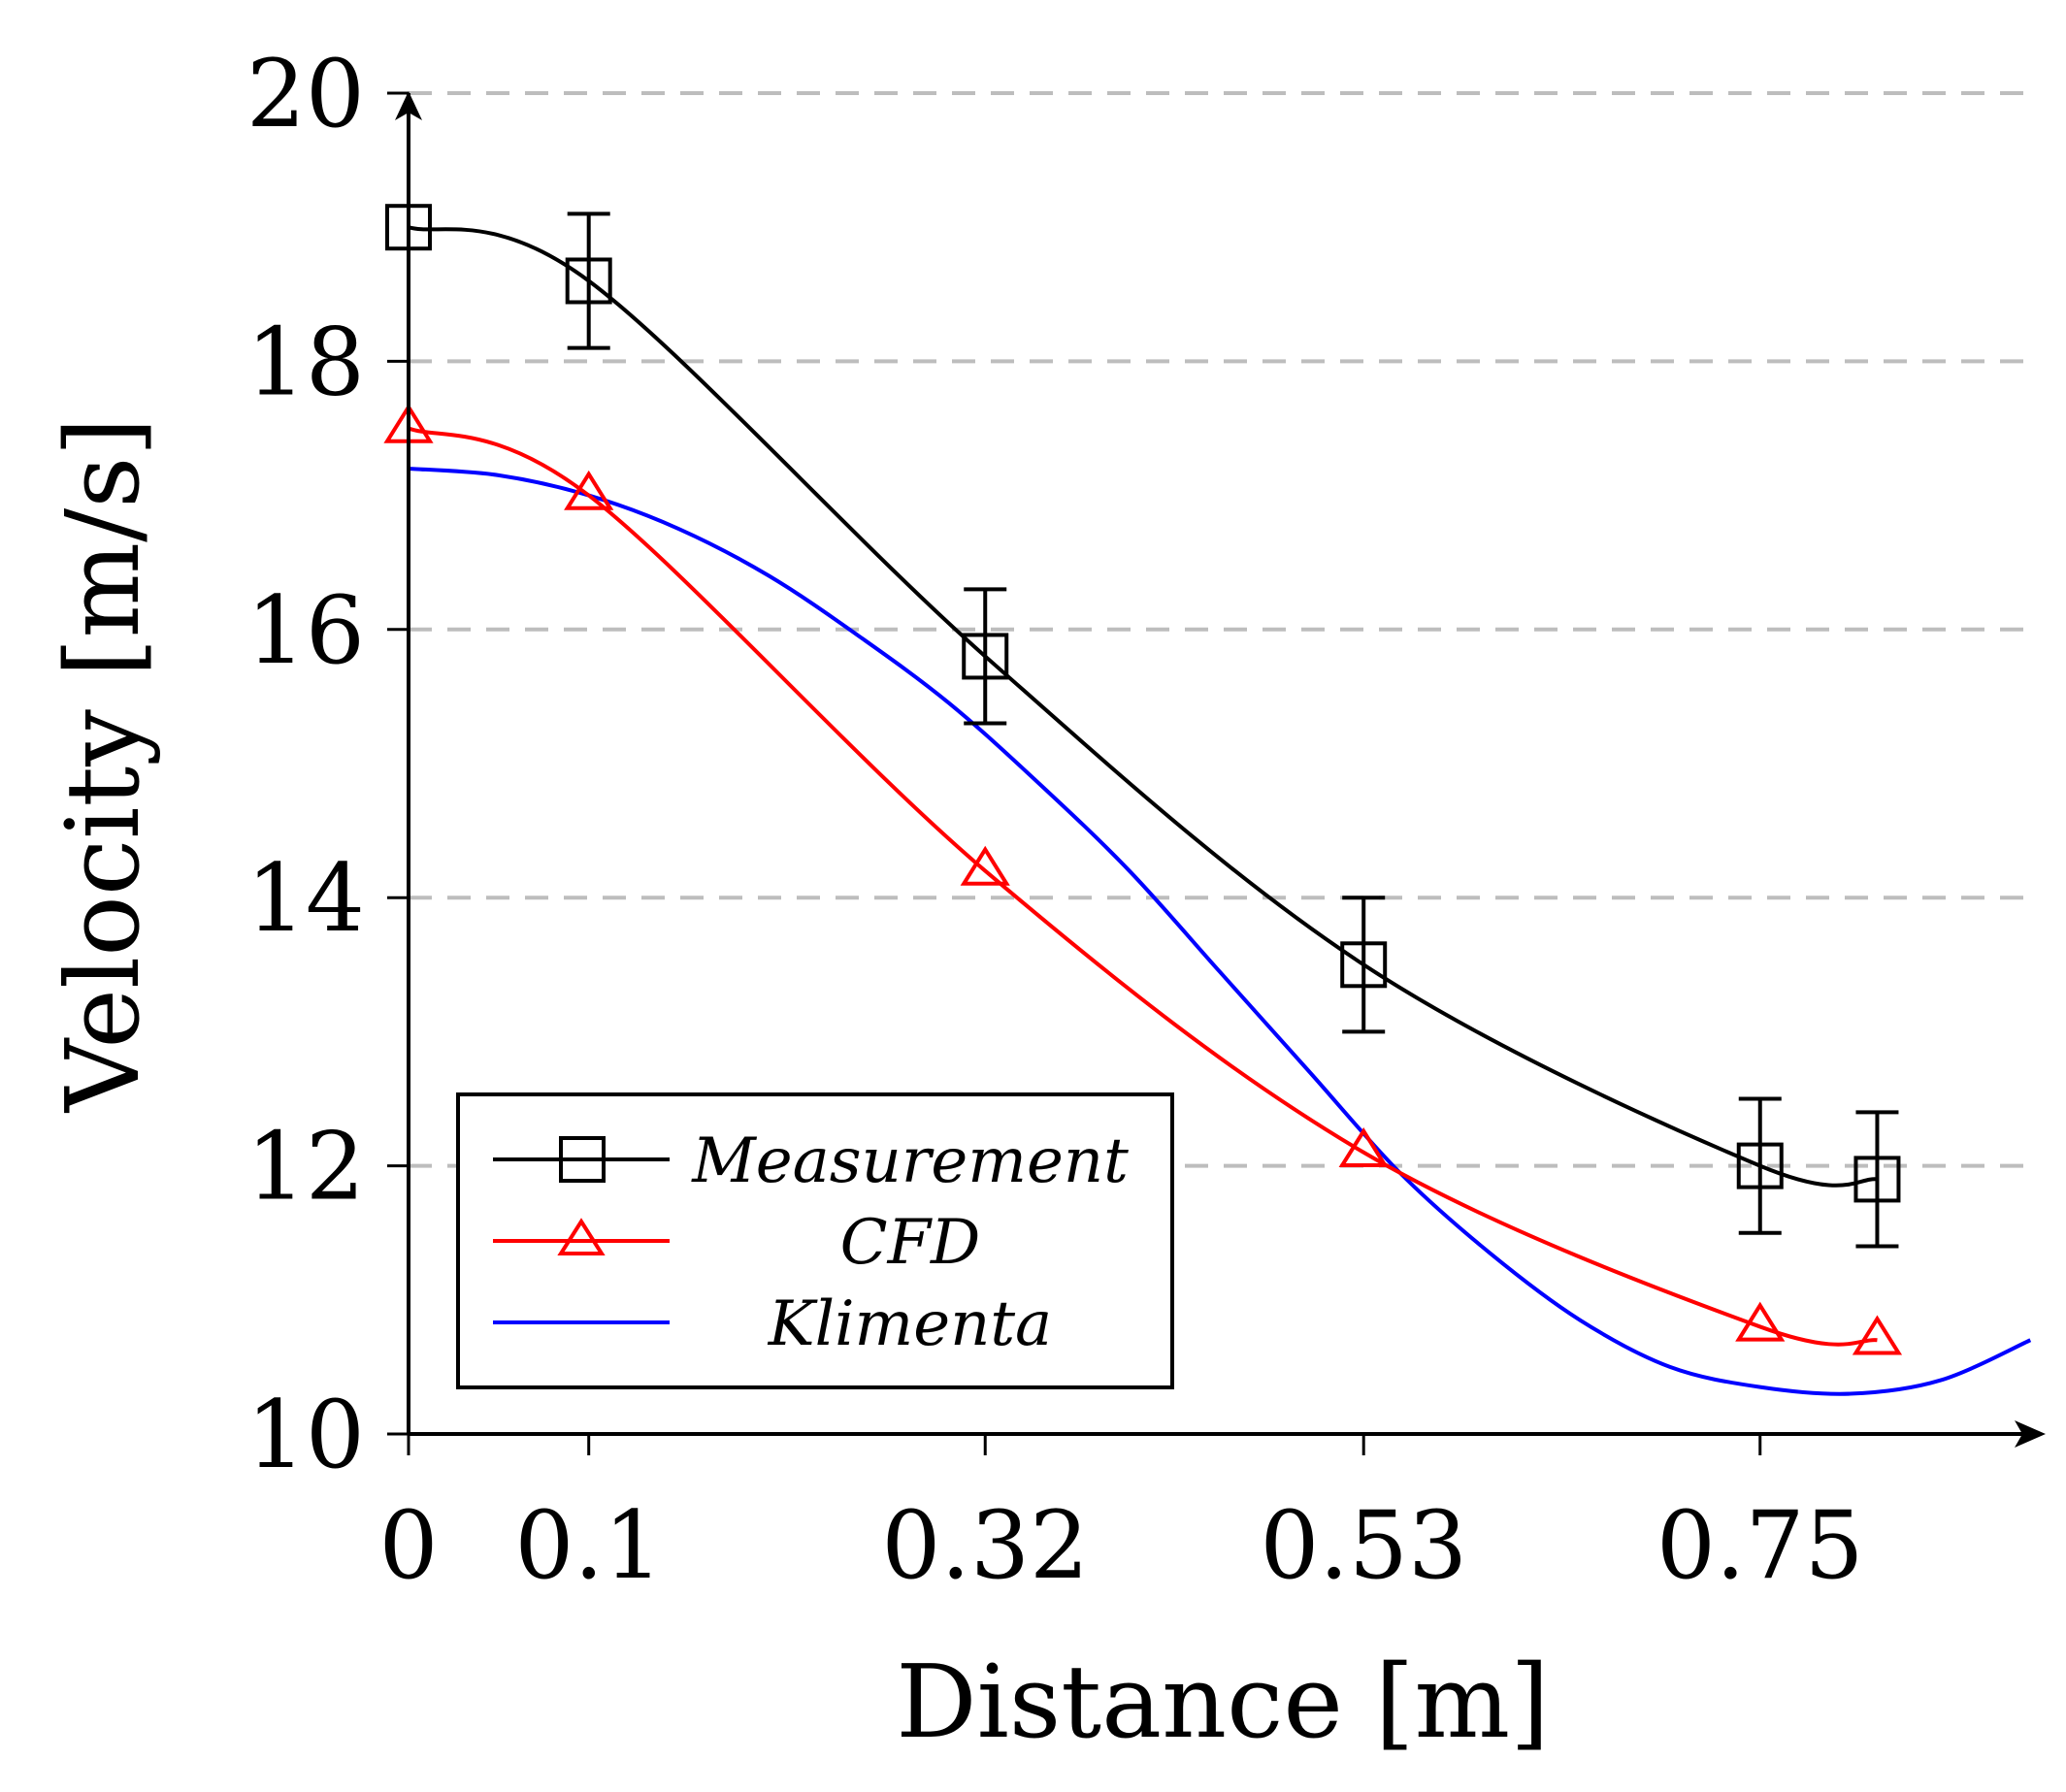 The image size is (2066, 1792). What do you see at coordinates (910, 1161) in the screenshot?
I see `legend-measurement-label: Measurement` at bounding box center [910, 1161].